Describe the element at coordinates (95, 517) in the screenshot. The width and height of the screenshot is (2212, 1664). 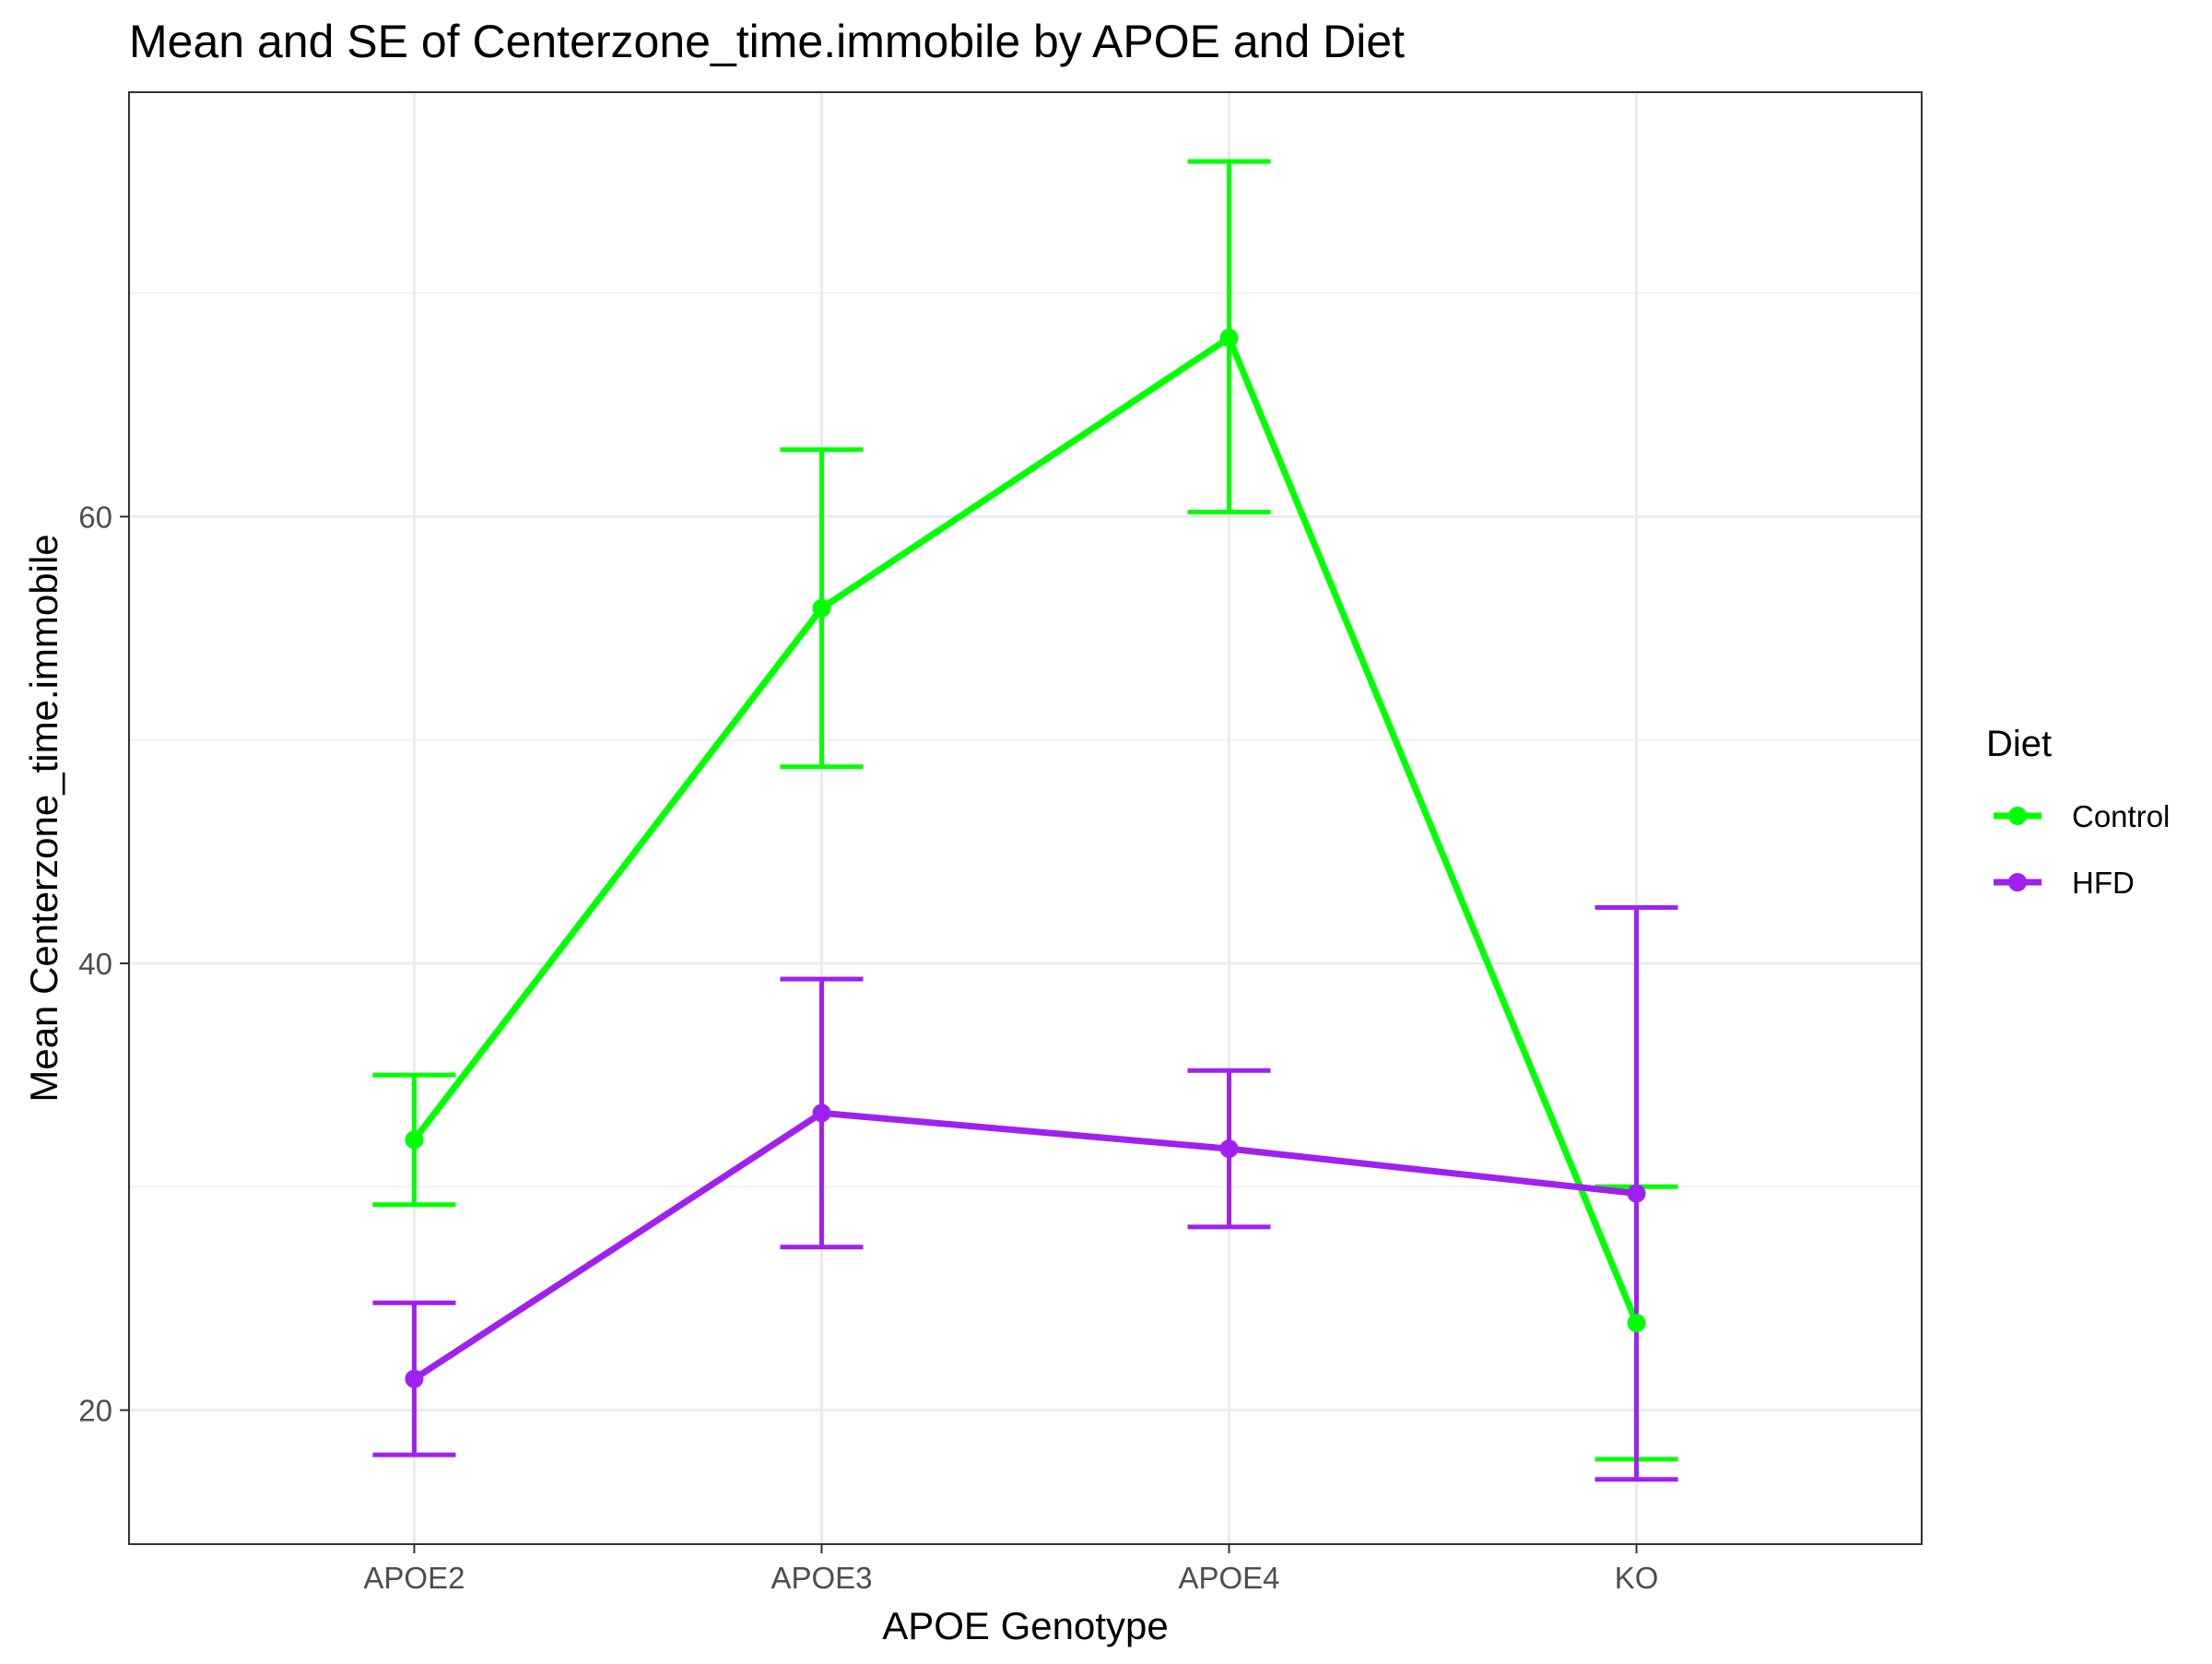
I see `y-tick-label: 60` at that location.